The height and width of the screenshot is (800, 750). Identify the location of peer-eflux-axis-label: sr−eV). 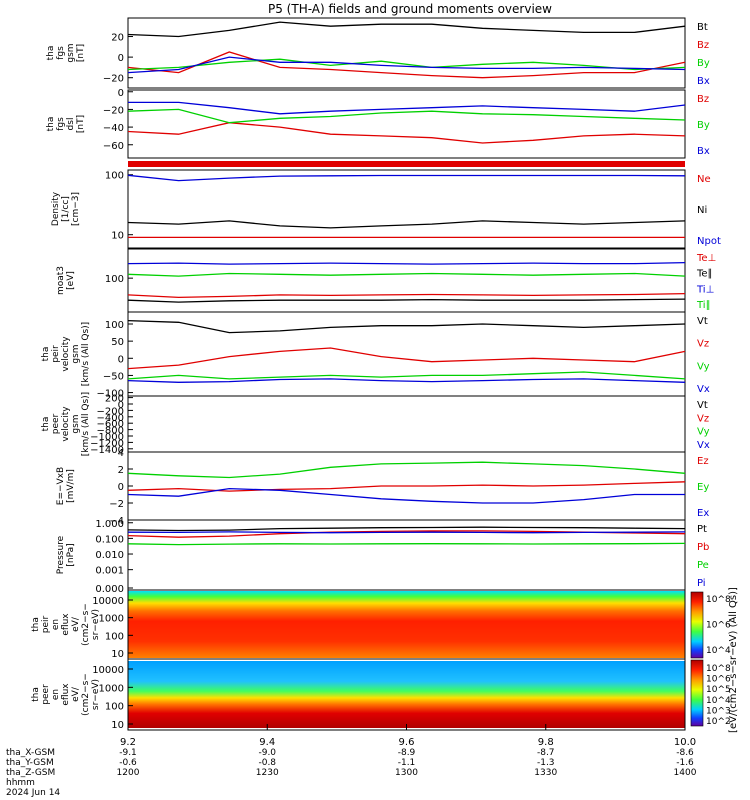
(96, 694).